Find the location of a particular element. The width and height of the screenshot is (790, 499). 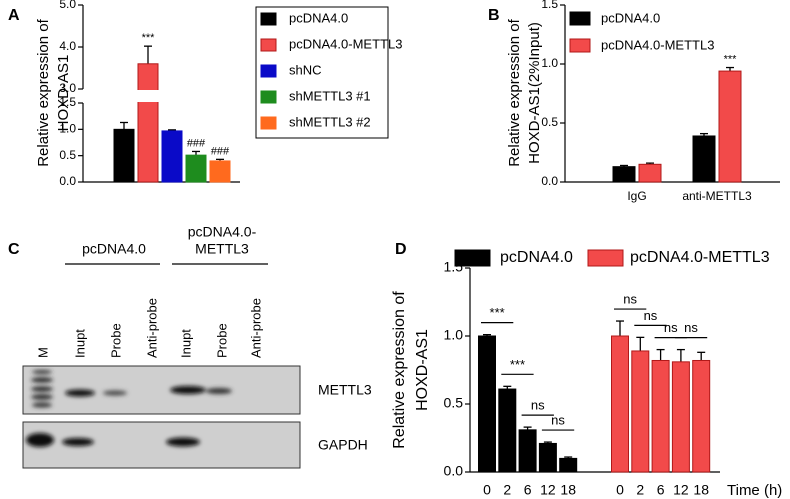

group-label: pcDNA4.0 is located at coordinates (114, 249).